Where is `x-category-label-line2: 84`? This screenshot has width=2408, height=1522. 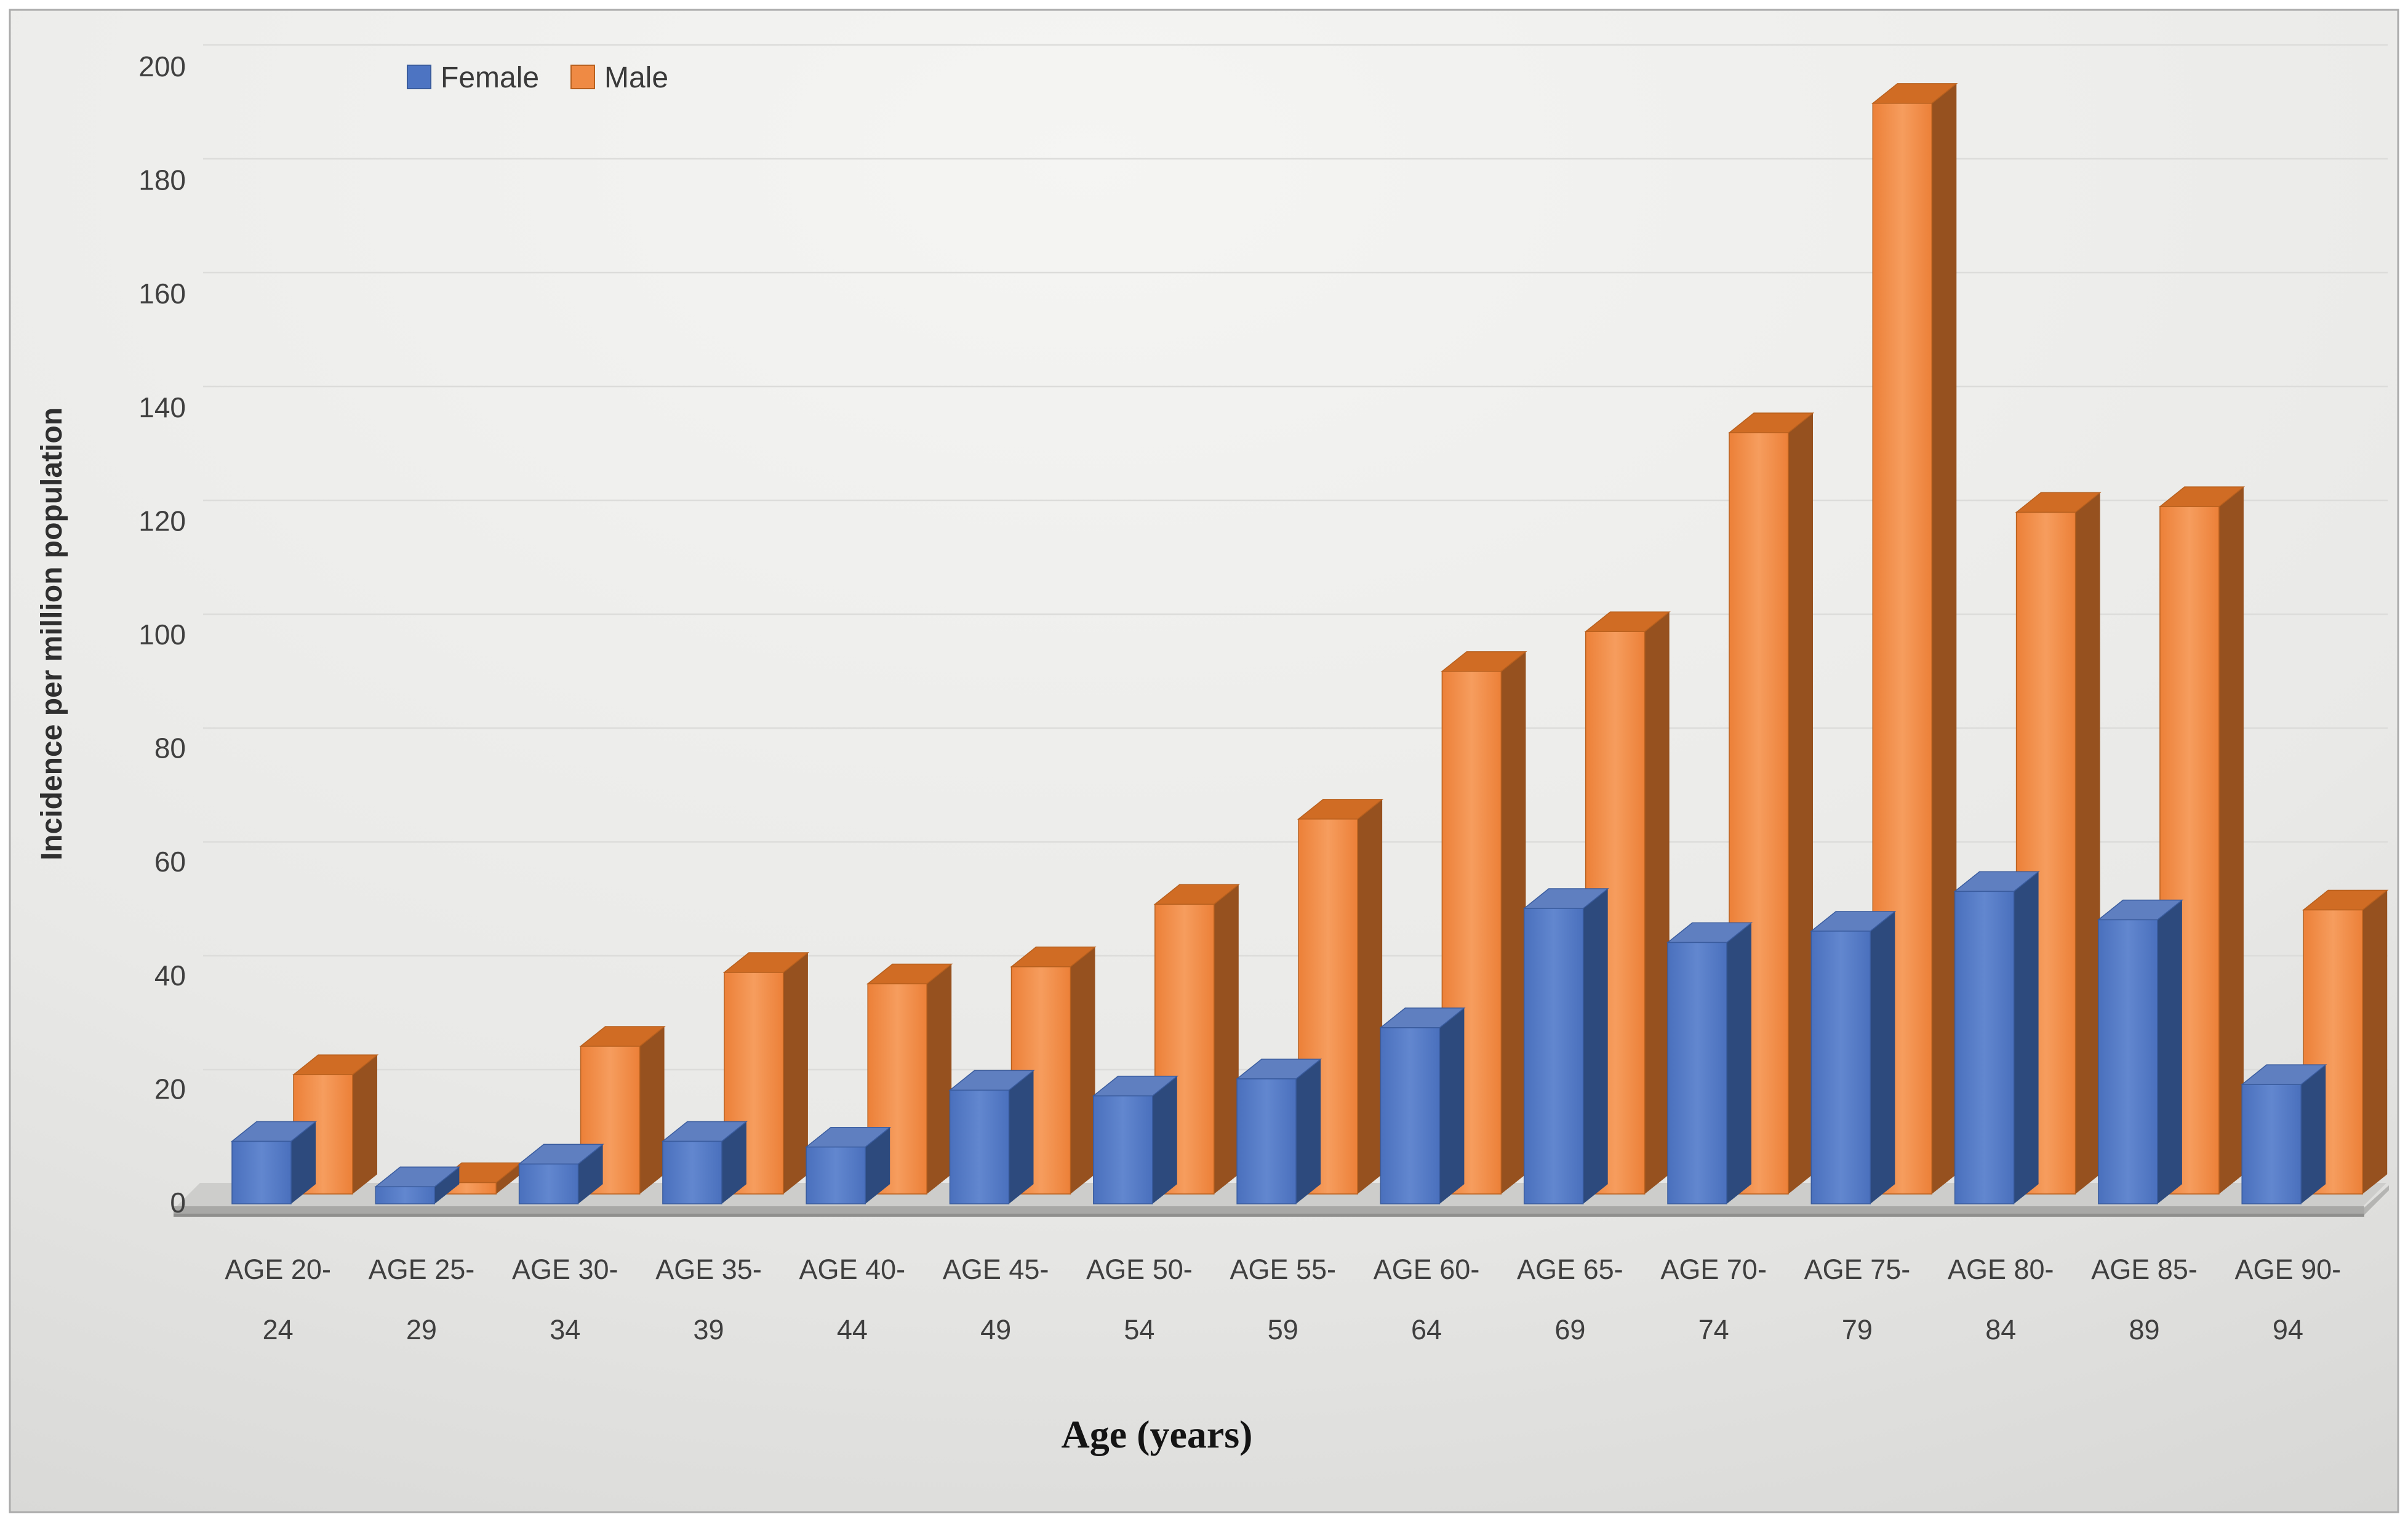 x-category-label-line2: 84 is located at coordinates (2000, 1329).